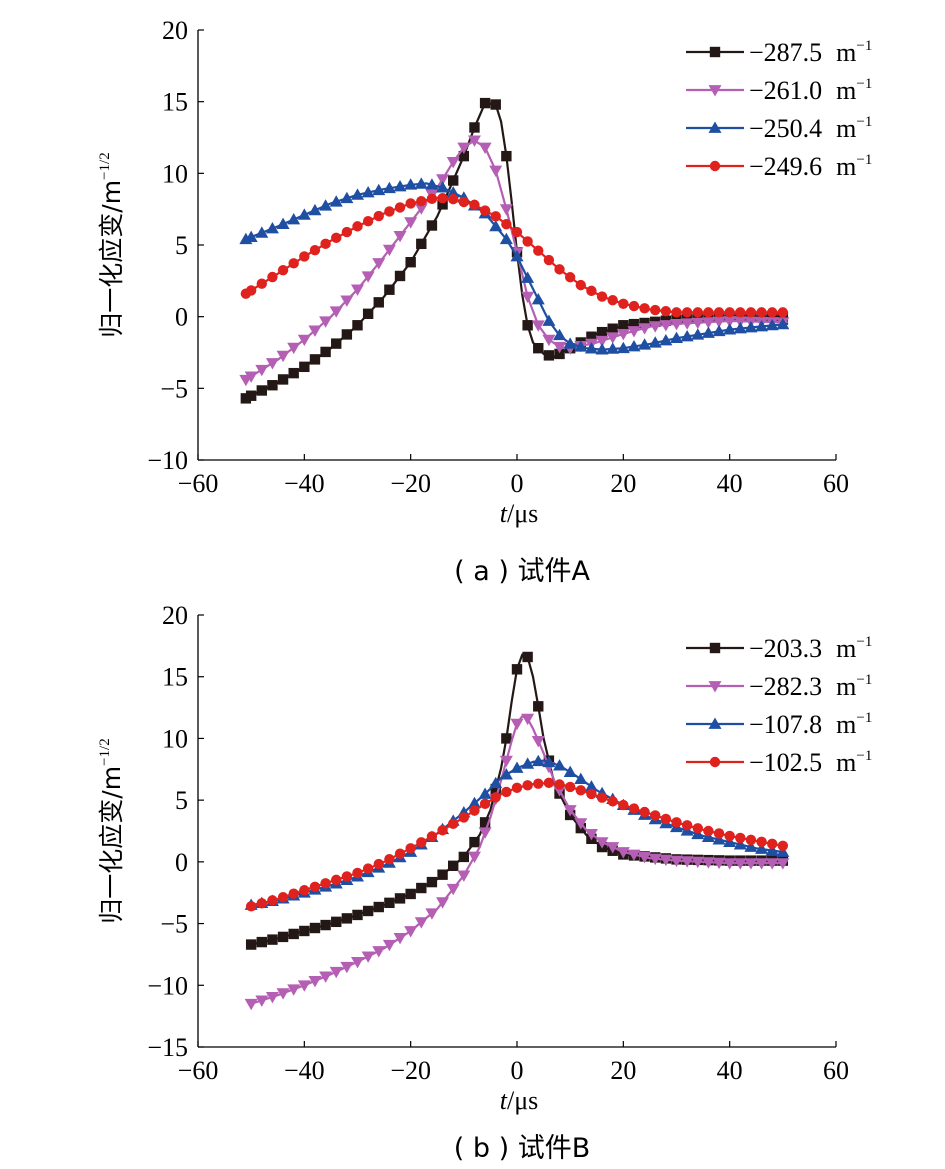 The width and height of the screenshot is (945, 1169). Describe the element at coordinates (810, 762) in the screenshot. I see `legend-label: −102.5 m−1` at that location.